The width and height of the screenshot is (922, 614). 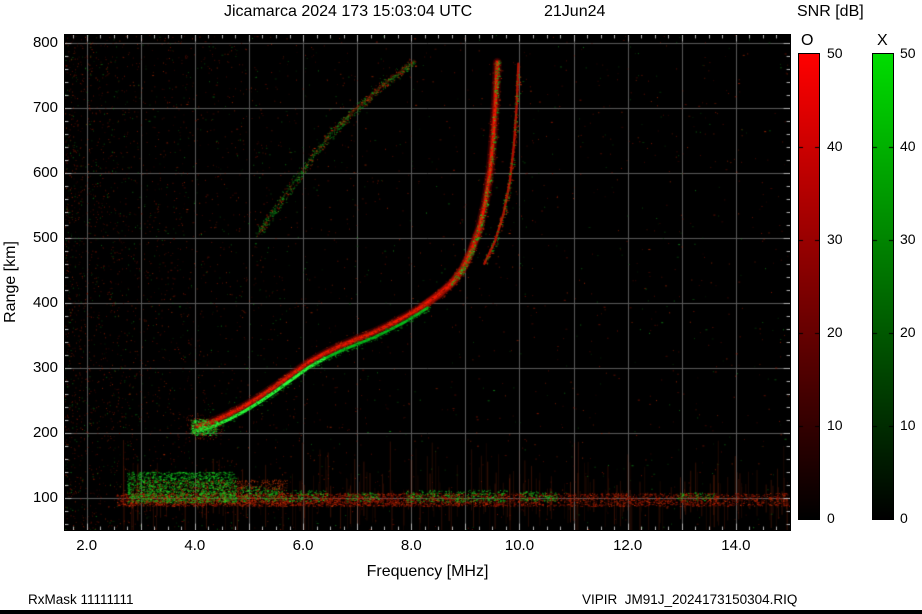 What do you see at coordinates (45, 432) in the screenshot?
I see `y-tick-label: 200` at bounding box center [45, 432].